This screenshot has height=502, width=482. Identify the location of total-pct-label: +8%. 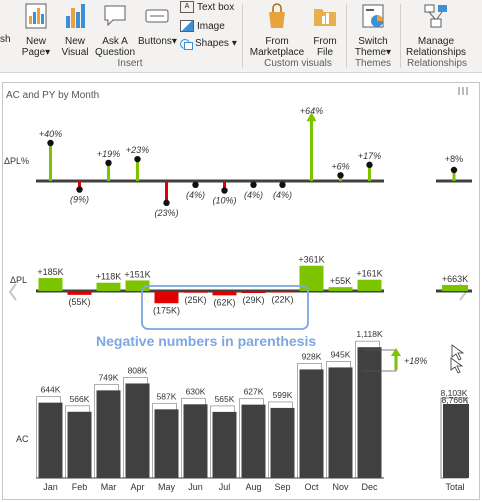
(454, 159).